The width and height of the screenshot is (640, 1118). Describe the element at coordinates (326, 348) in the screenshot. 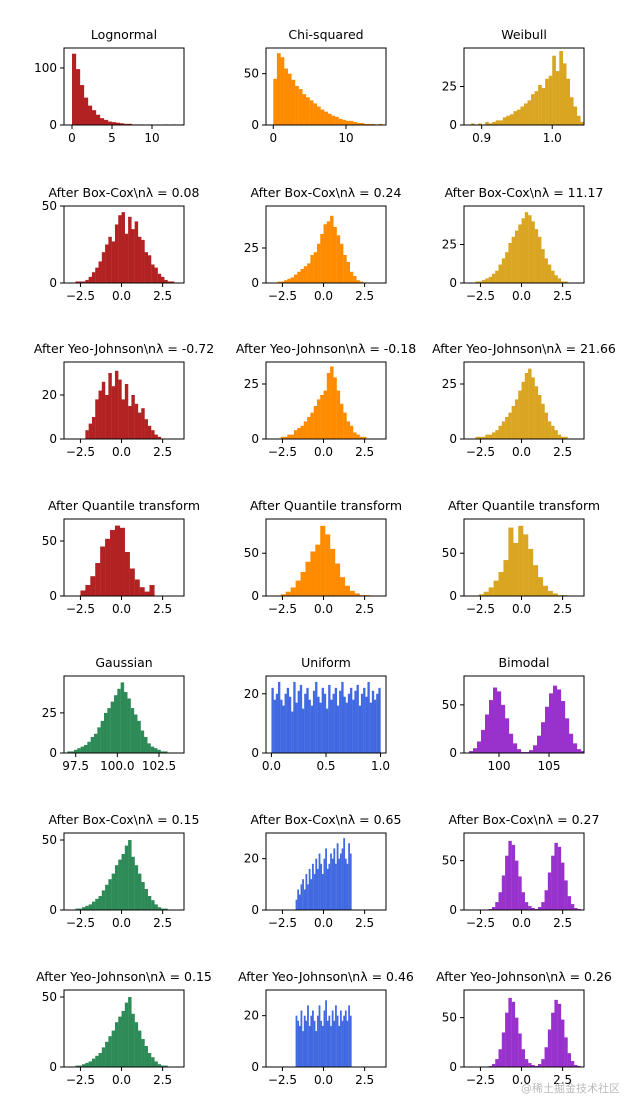

I see `subplot-title: After Yeo-Johnson\nλ = -0.18` at that location.